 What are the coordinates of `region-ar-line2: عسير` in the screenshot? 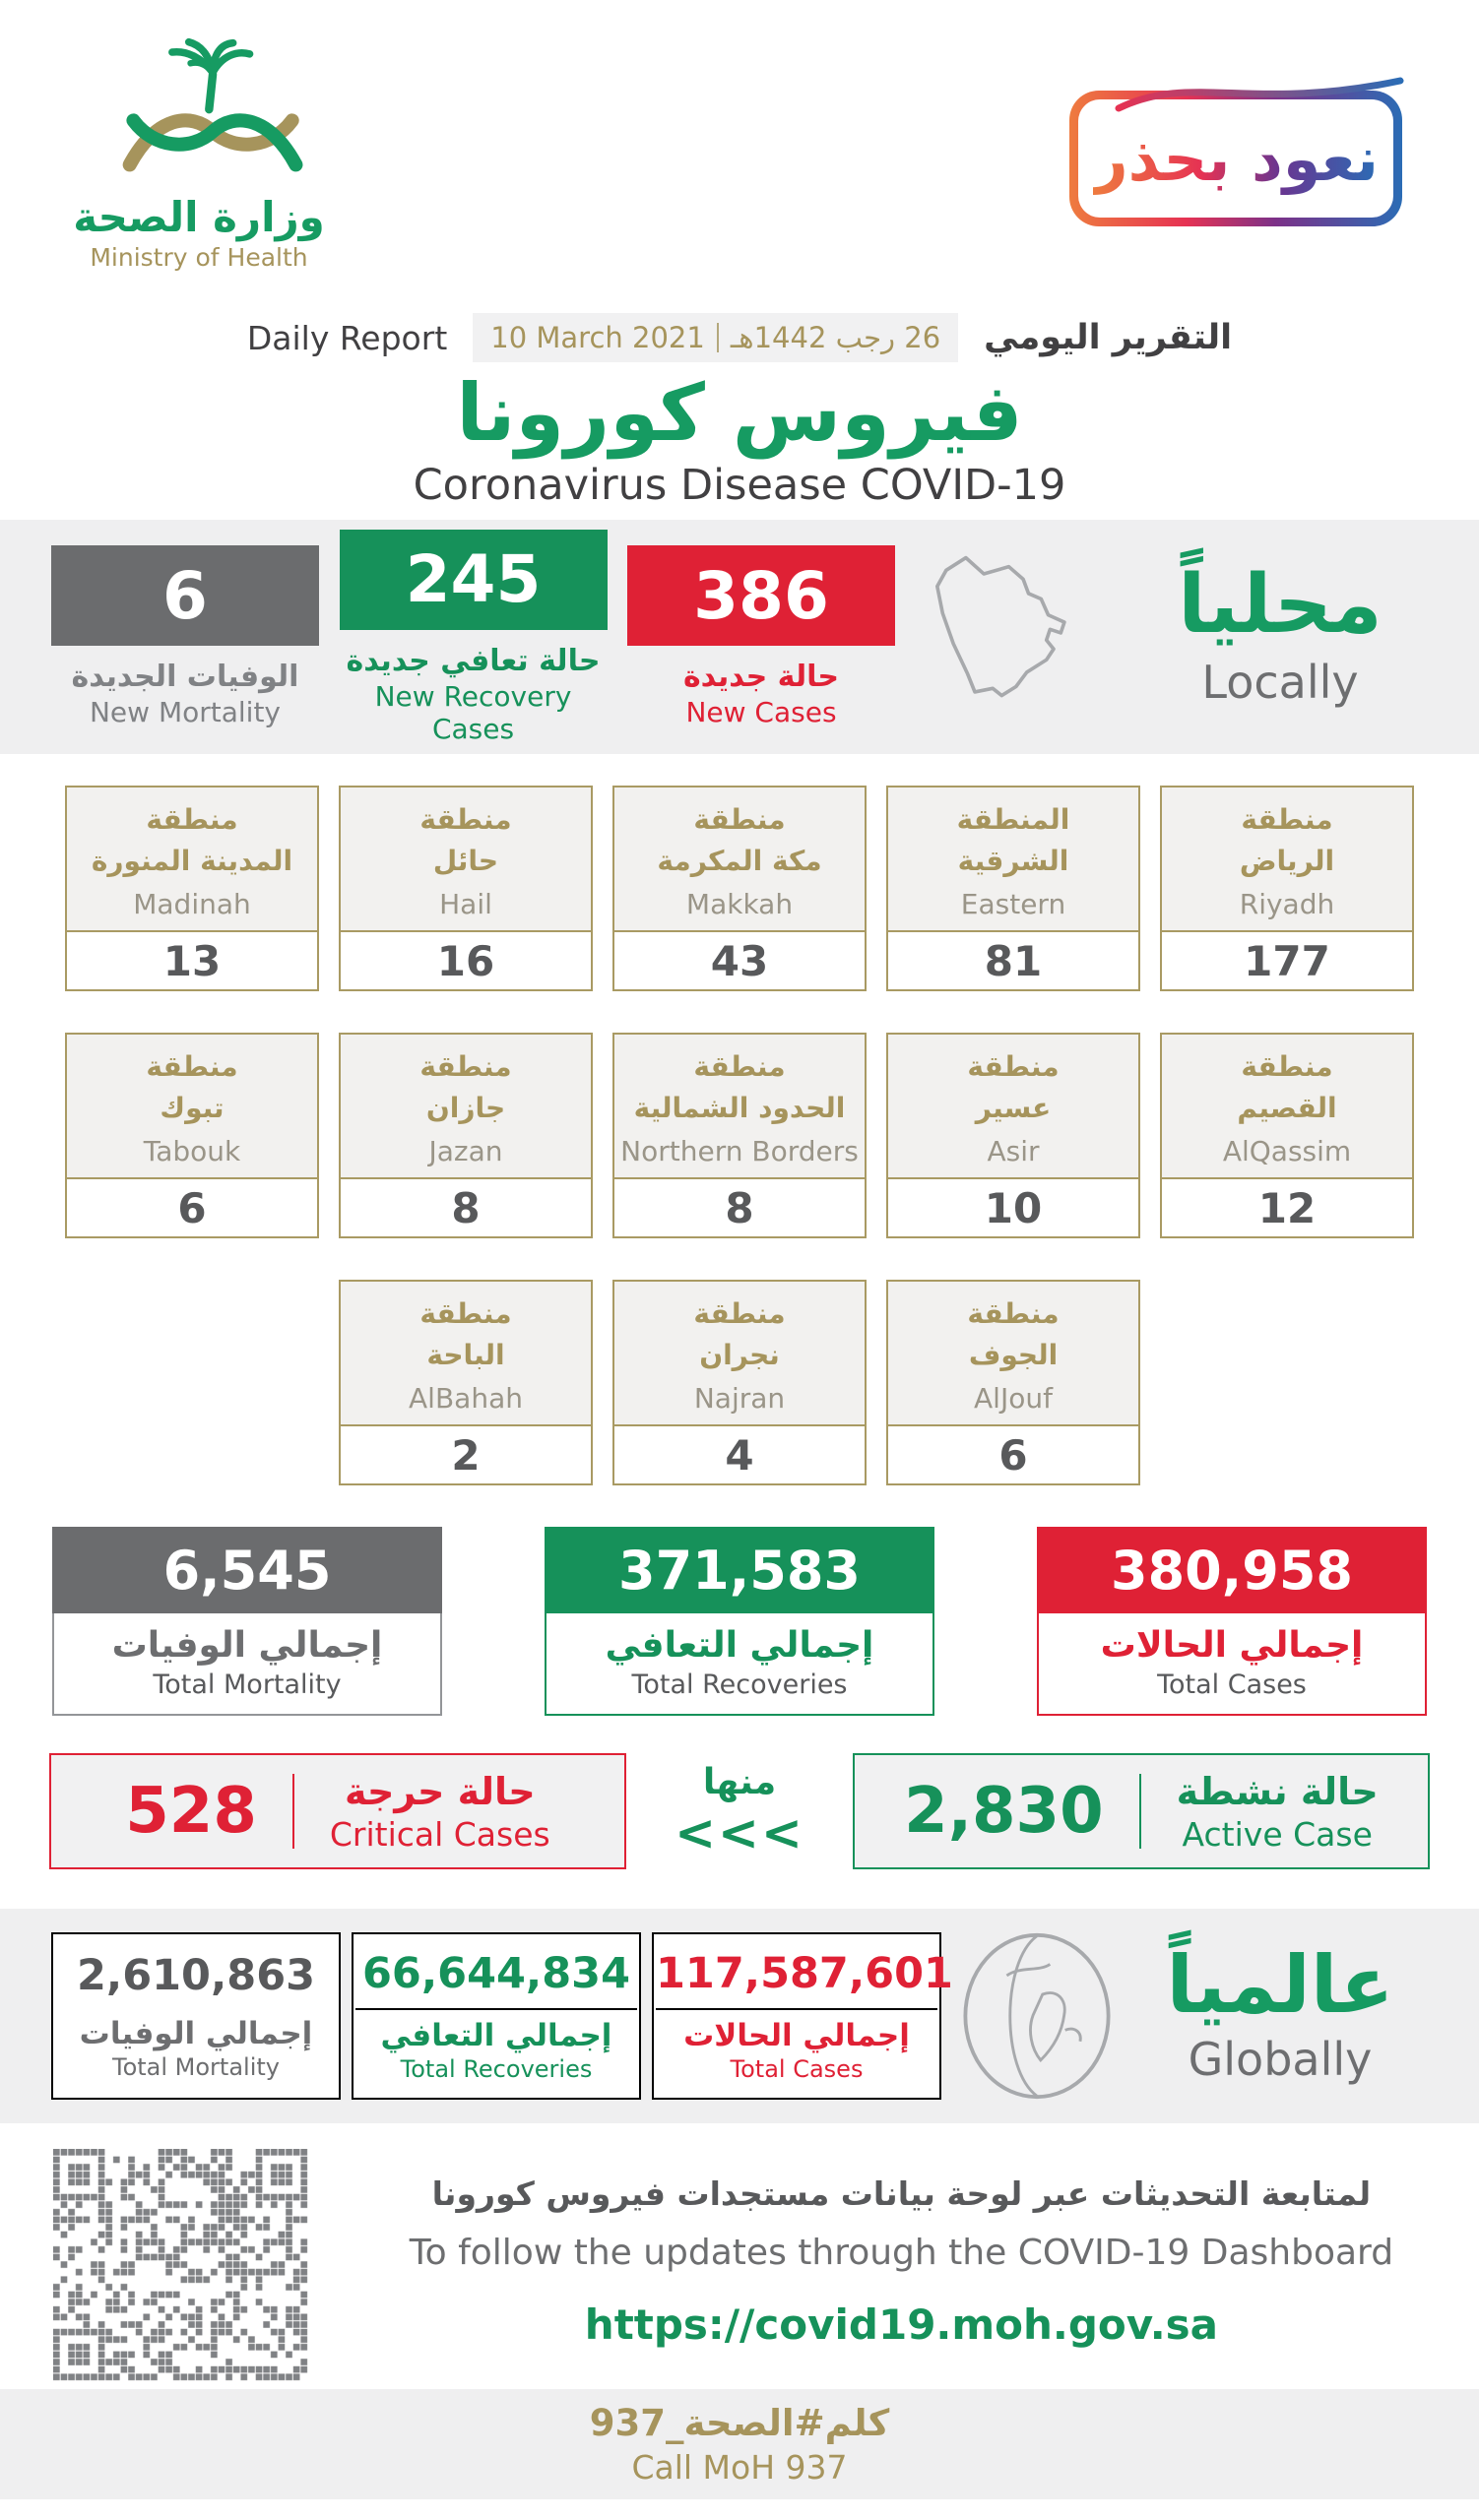 It's located at (1014, 1108).